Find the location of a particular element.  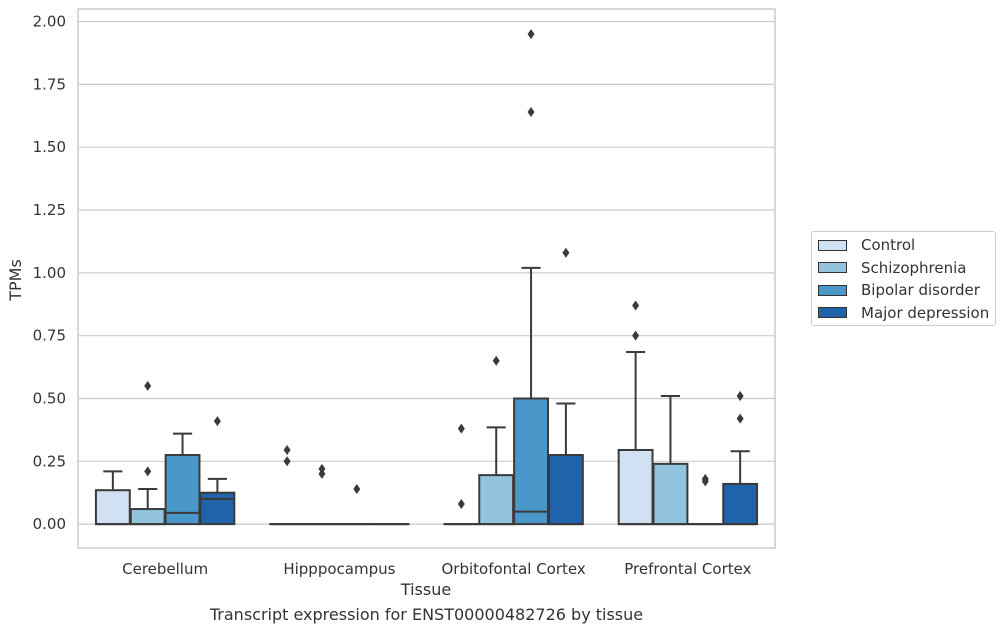

x-tick-label: Orbitofontal Cortex is located at coordinates (514, 569).